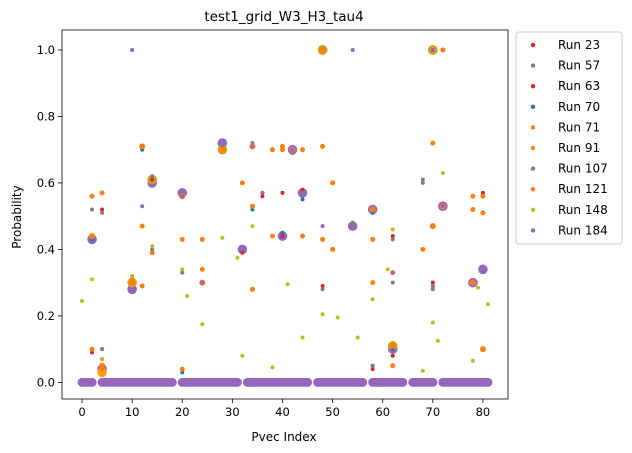 The height and width of the screenshot is (453, 632). What do you see at coordinates (579, 86) in the screenshot?
I see `legend-label: Run 63` at bounding box center [579, 86].